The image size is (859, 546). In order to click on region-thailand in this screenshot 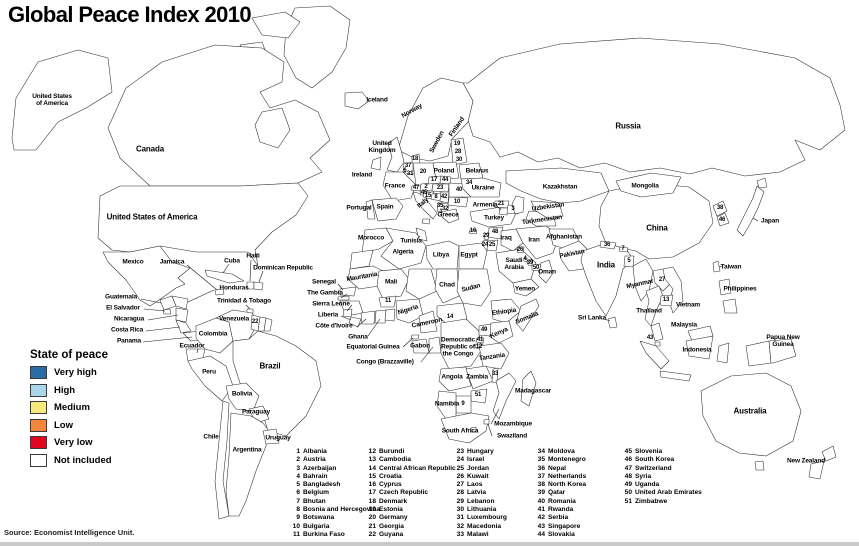, I will do `click(654, 306)`.